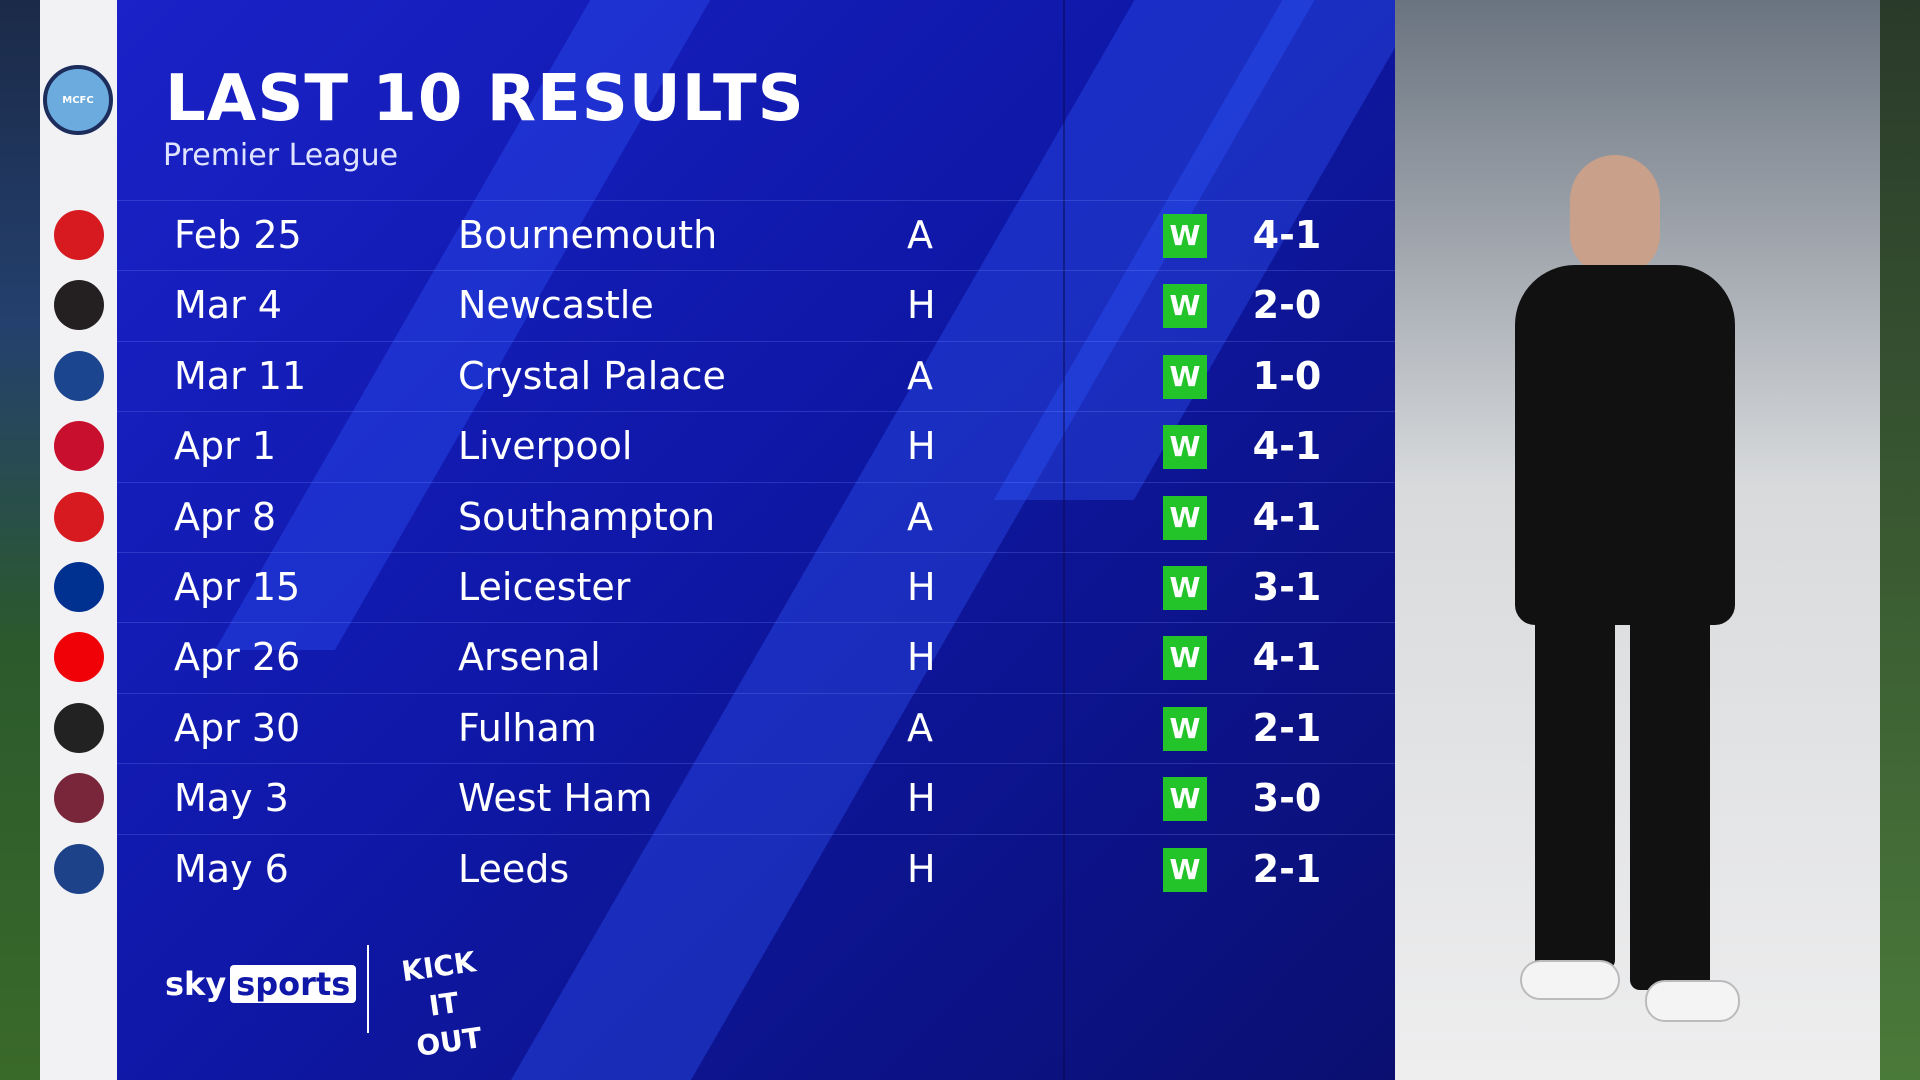 The width and height of the screenshot is (1920, 1080). Describe the element at coordinates (281, 155) in the screenshot. I see `competition-subtitle: Premier League` at that location.